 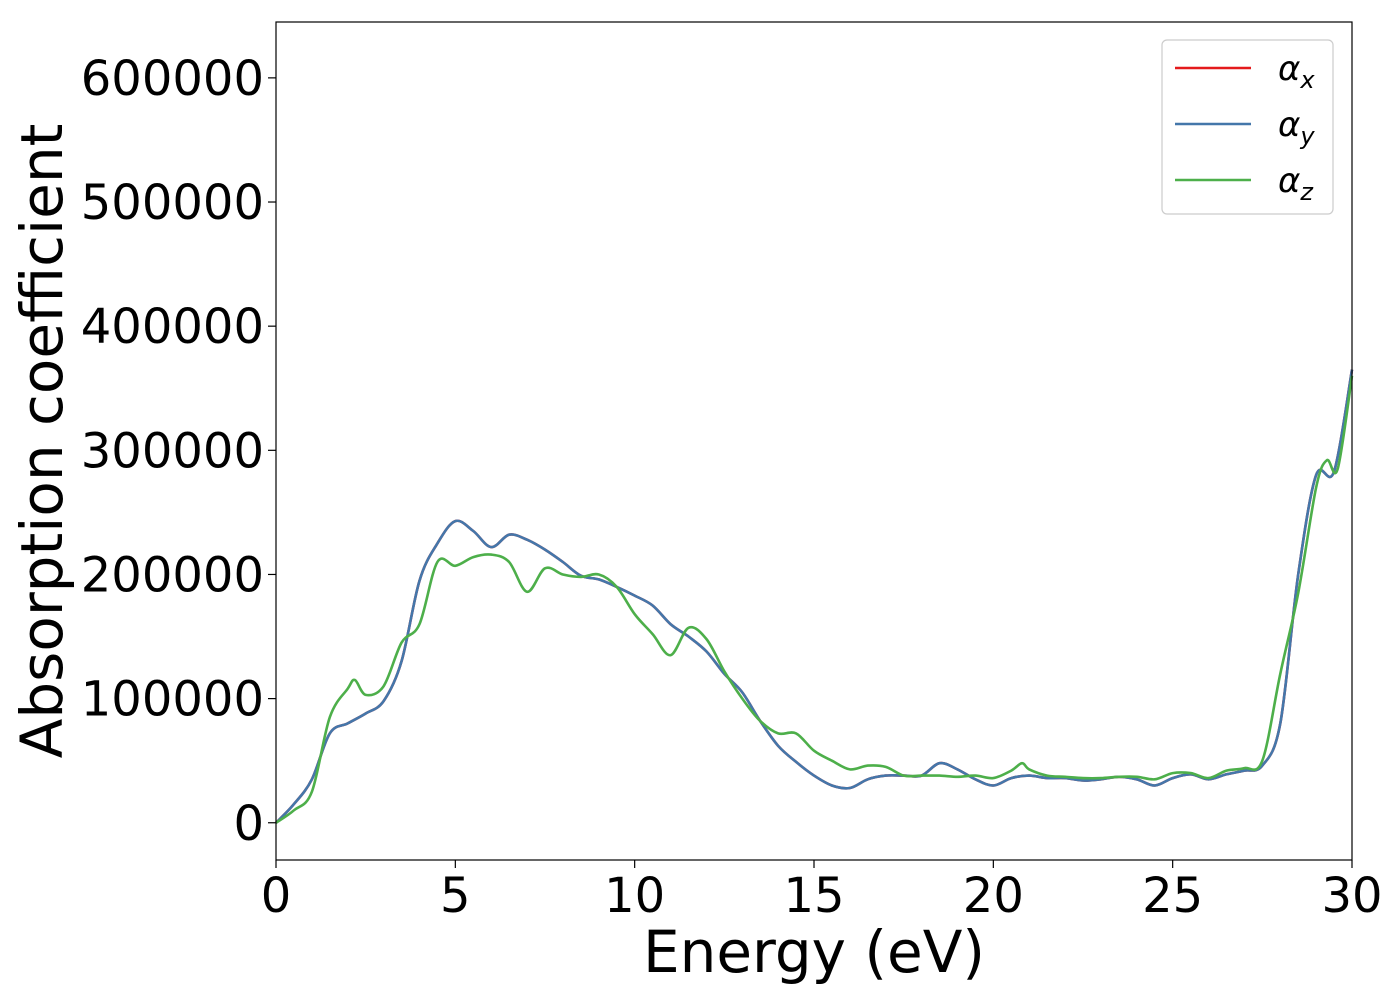 I want to click on x-tick-label: 25, so click(x=1172, y=896).